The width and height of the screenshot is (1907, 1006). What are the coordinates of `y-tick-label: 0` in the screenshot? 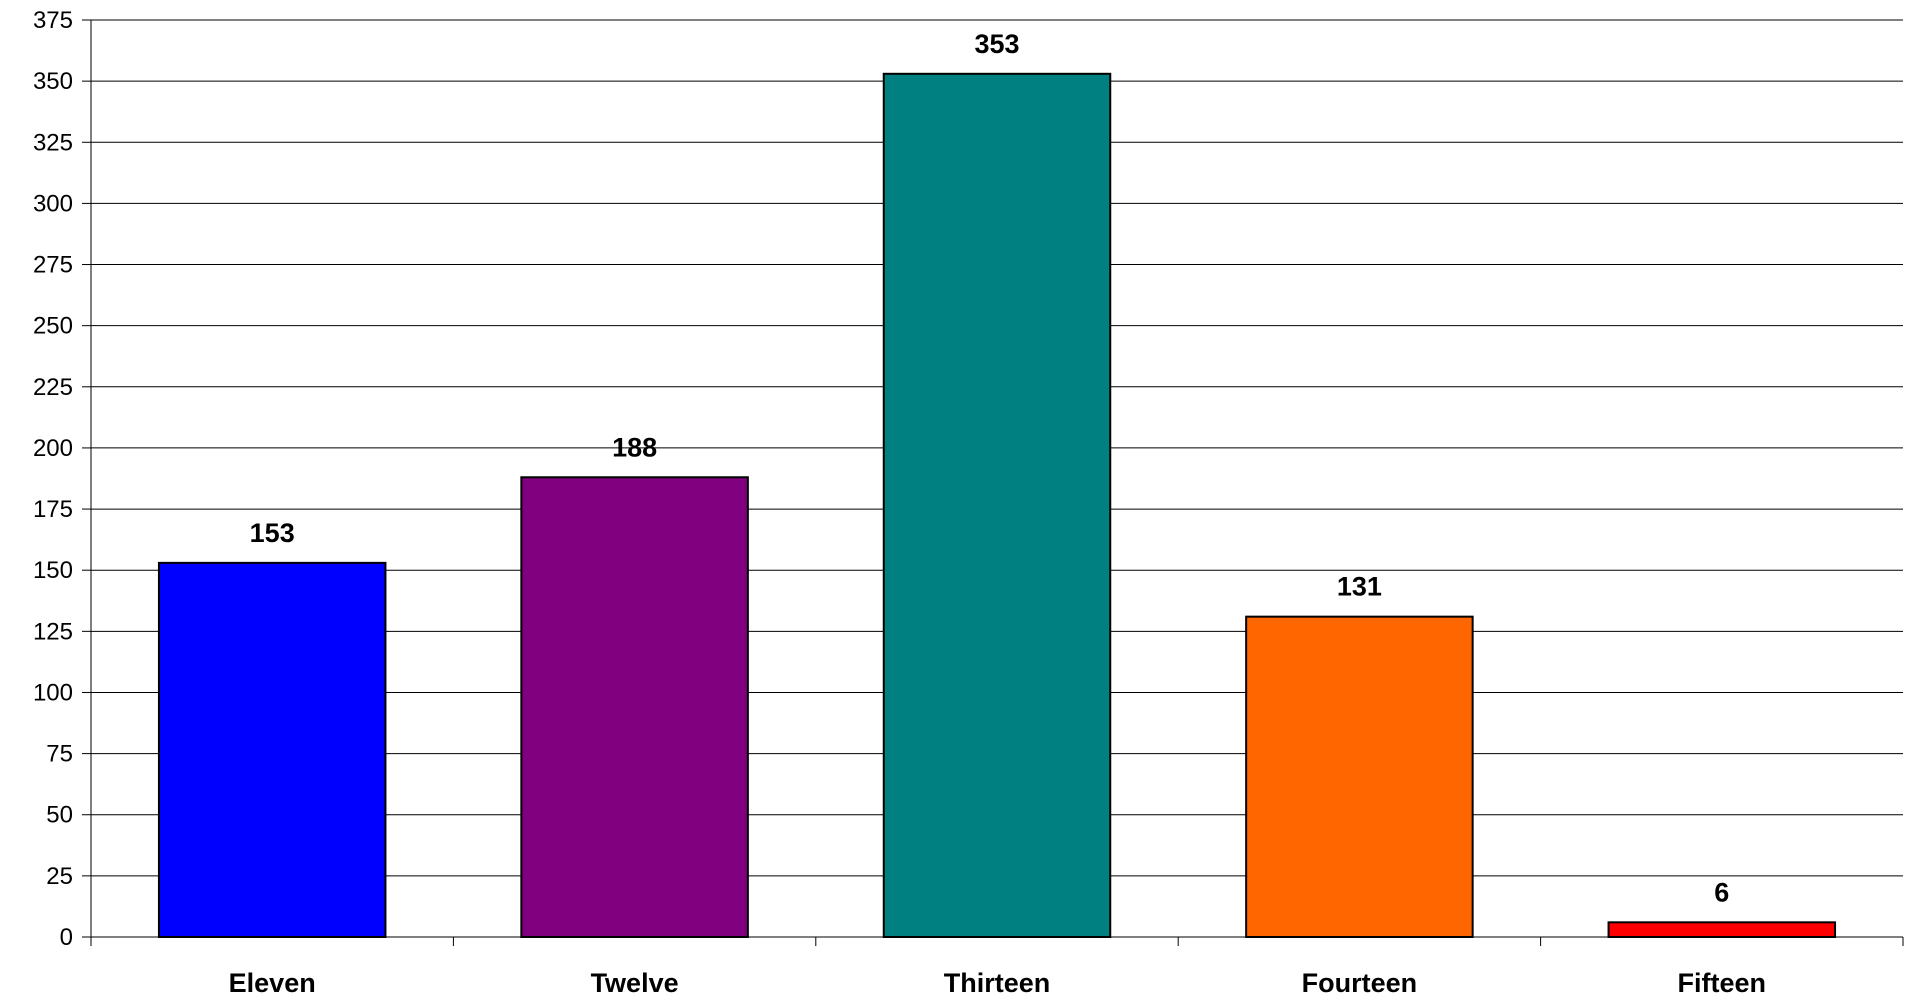 It's located at (66, 937).